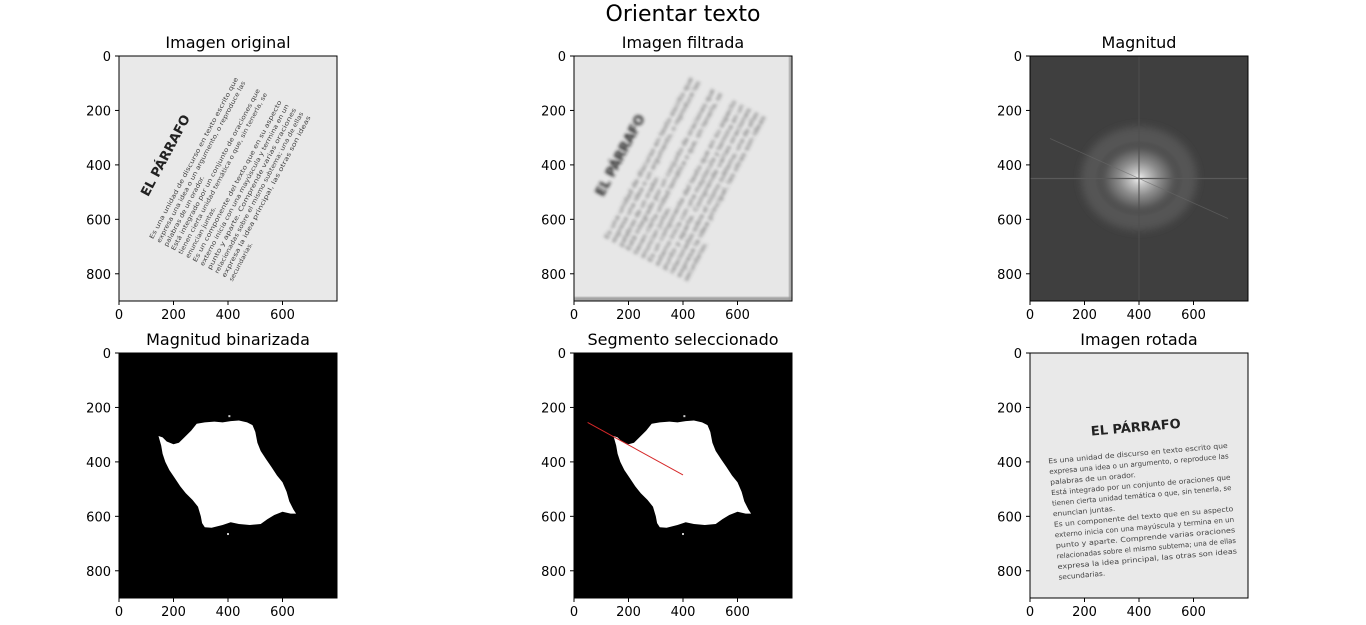 Image resolution: width=1366 pixels, height=625 pixels. What do you see at coordinates (1139, 42) in the screenshot?
I see `panel-title: Magnitud` at bounding box center [1139, 42].